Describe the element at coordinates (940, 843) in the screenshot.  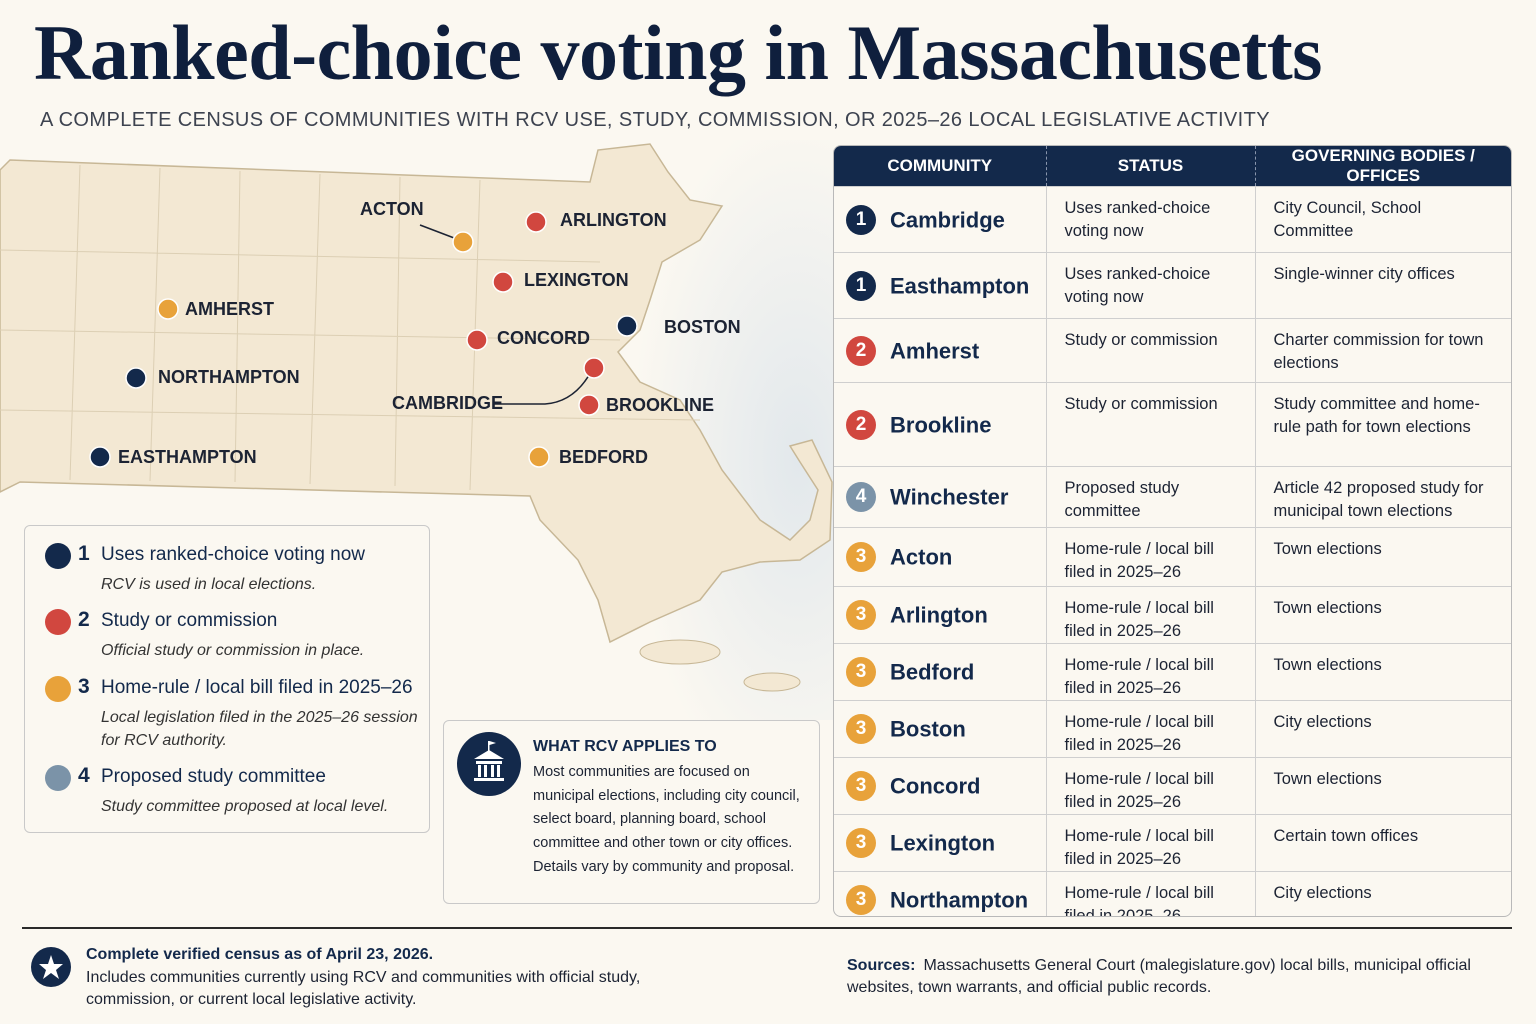
I see `community-cell: 3 Lexington` at that location.